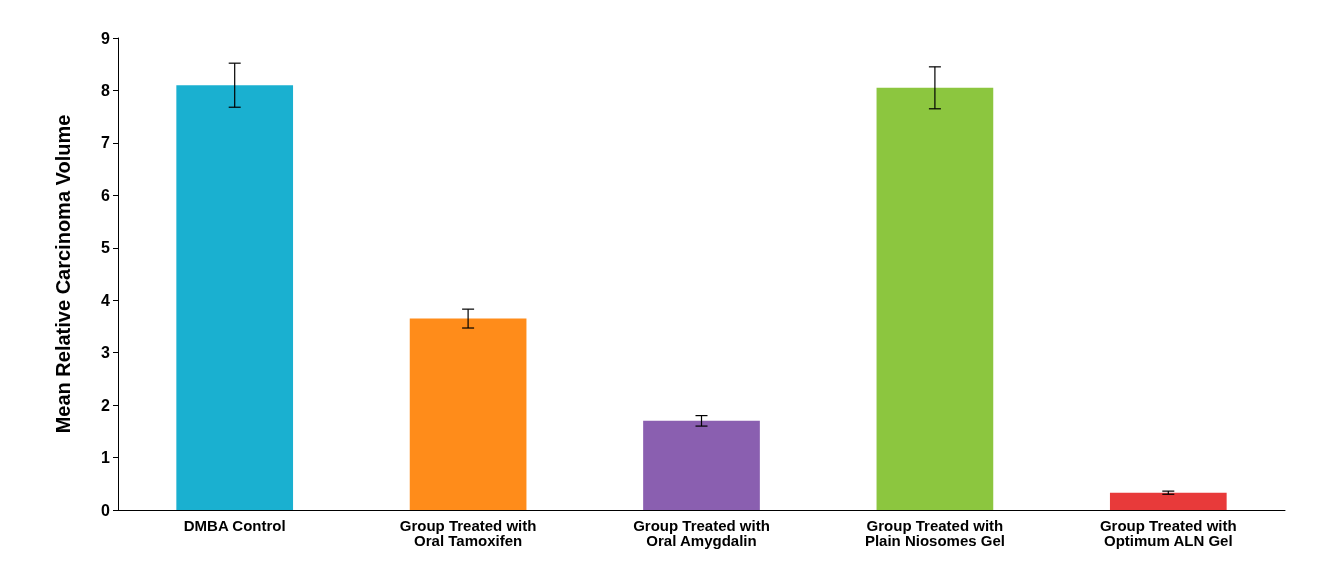 The image size is (1333, 588). I want to click on y-tick-label: 6, so click(106, 195).